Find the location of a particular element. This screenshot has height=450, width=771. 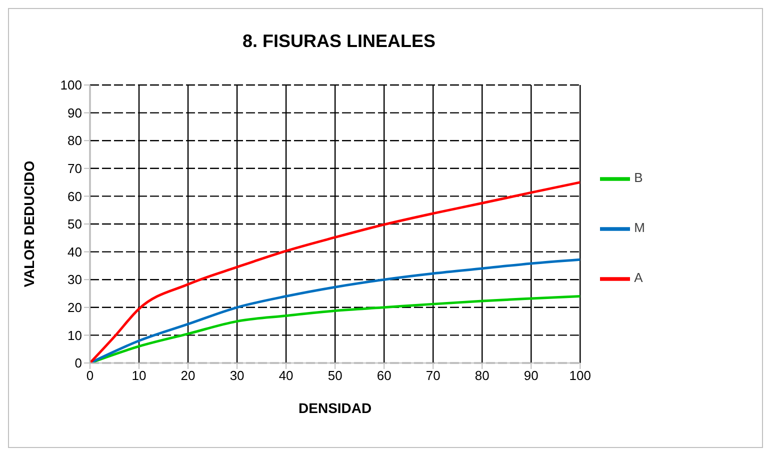

legend-label: M is located at coordinates (639, 227).